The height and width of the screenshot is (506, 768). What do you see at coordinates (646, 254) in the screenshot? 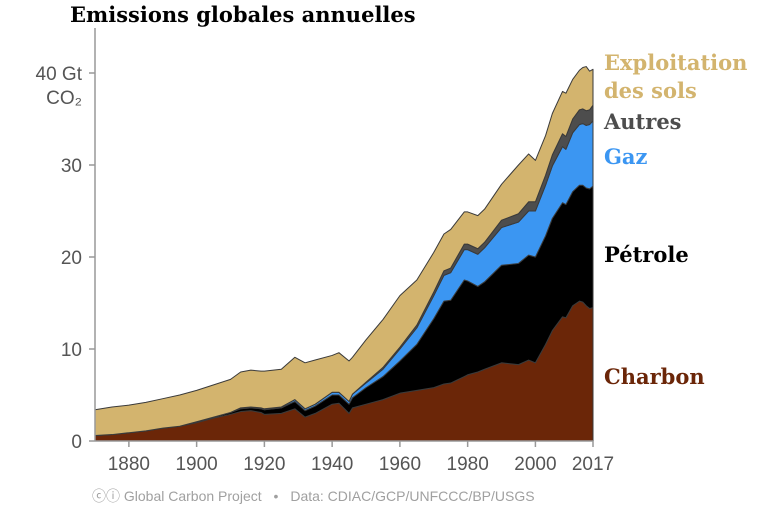
I see `legend-label-petrole: Pétrole` at bounding box center [646, 254].